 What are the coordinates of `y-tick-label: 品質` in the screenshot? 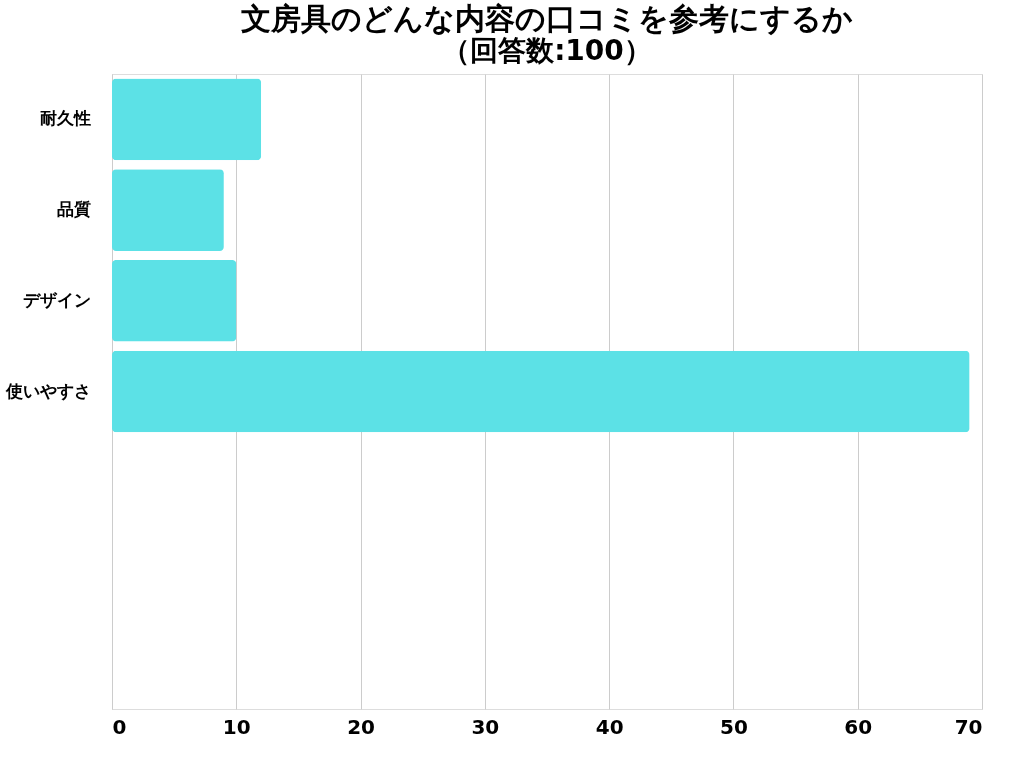 It's located at (73, 209).